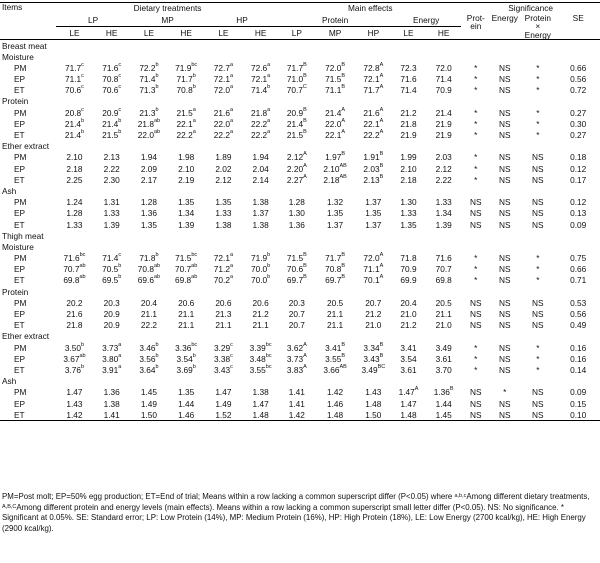 The width and height of the screenshot is (600, 563). Describe the element at coordinates (335, 280) in the screenshot. I see `table-cell: 69.7B` at that location.